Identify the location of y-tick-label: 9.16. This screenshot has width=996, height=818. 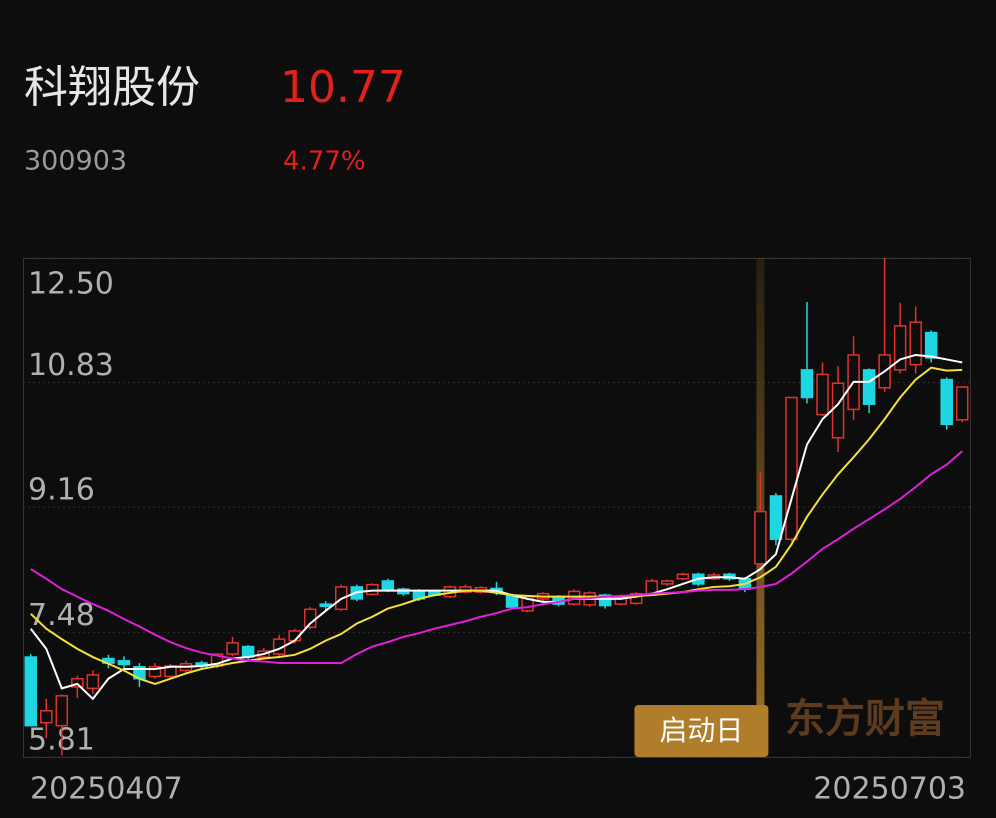
(61, 490).